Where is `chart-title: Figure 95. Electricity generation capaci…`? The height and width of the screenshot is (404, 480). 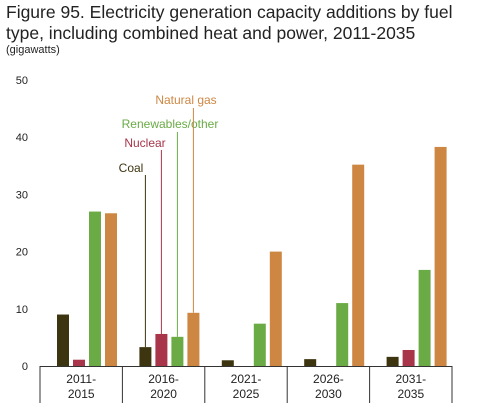 chart-title: Figure 95. Electricity generation capaci… is located at coordinates (229, 22).